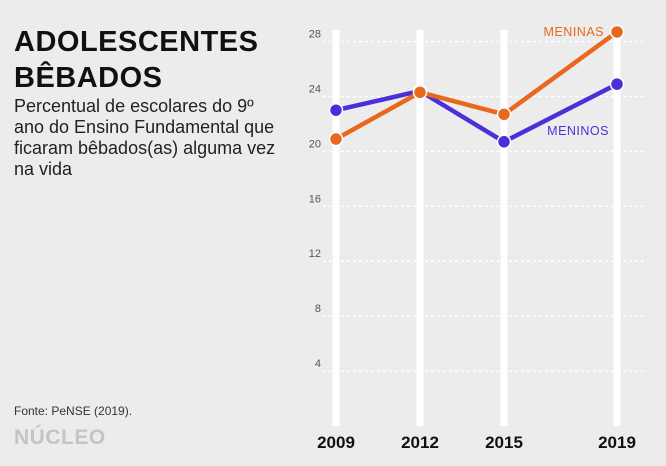 The height and width of the screenshot is (466, 666). I want to click on chart-title: ADOLESCENTES BÊBADOS, so click(136, 60).